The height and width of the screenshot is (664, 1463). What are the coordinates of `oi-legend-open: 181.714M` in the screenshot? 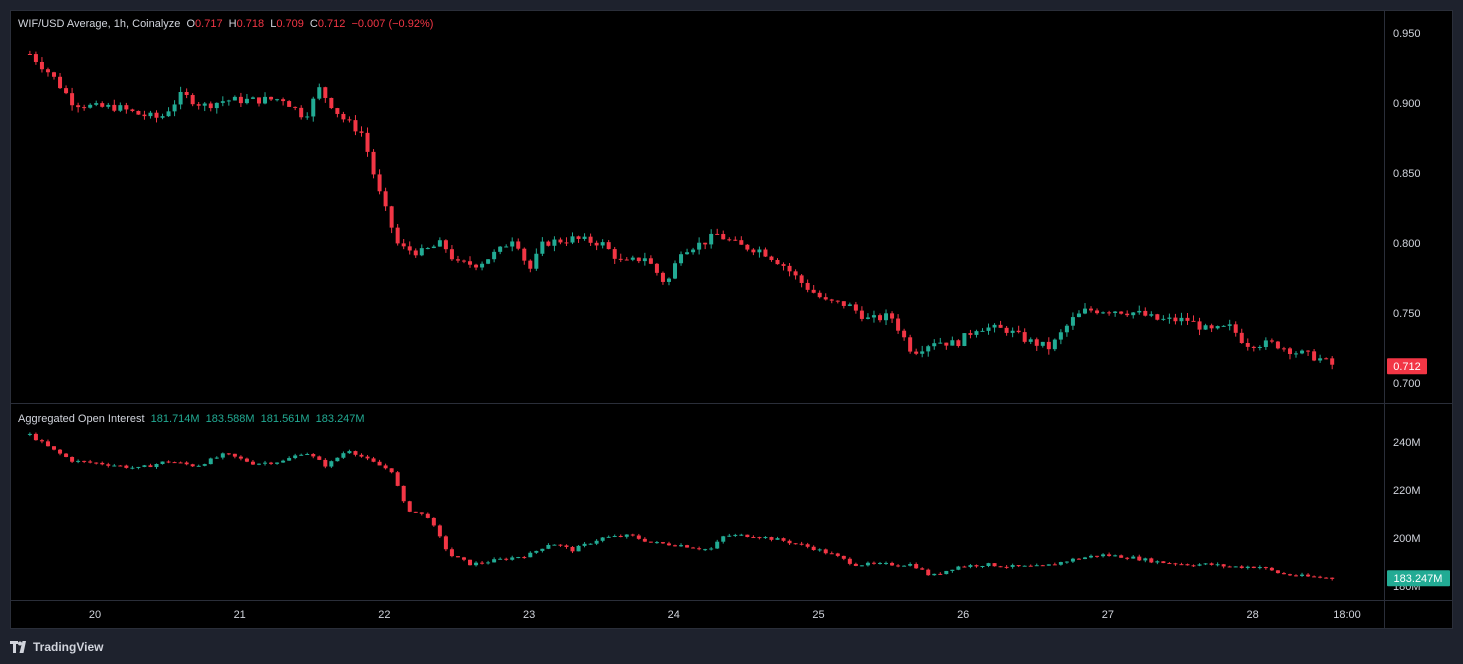 It's located at (175, 419).